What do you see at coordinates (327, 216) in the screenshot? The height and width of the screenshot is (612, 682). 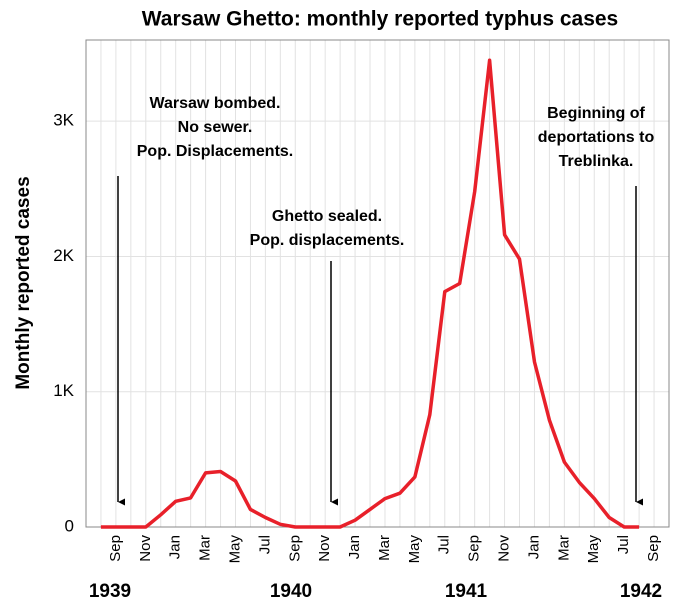 I see `annotation: Ghetto sealed.` at bounding box center [327, 216].